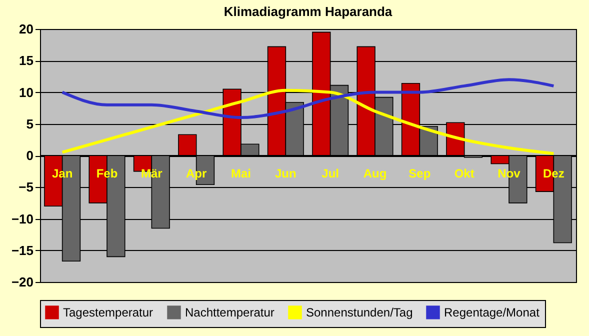  What do you see at coordinates (26, 187) in the screenshot?
I see `y-tick-label: −5` at bounding box center [26, 187].